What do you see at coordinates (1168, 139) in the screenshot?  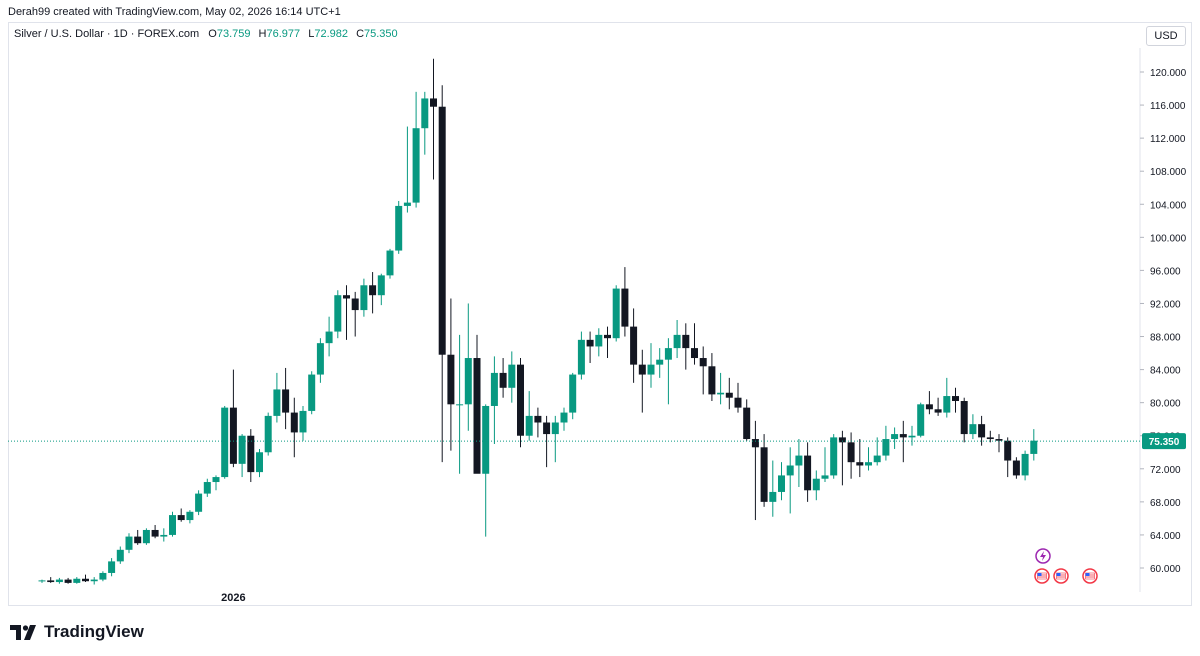 I see `price-tick-label: 112.000` at bounding box center [1168, 139].